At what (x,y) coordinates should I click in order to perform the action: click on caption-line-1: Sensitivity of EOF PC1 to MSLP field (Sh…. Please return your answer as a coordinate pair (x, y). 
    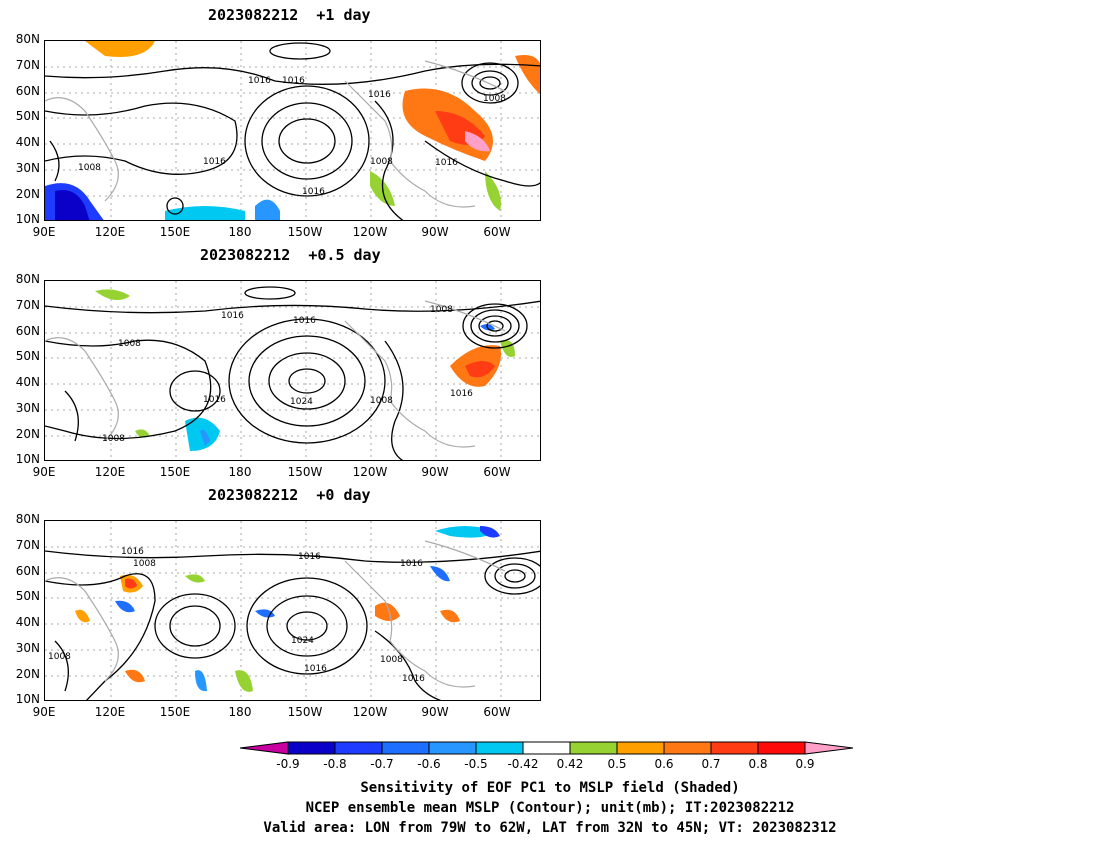
    Looking at the image, I should click on (550, 788).